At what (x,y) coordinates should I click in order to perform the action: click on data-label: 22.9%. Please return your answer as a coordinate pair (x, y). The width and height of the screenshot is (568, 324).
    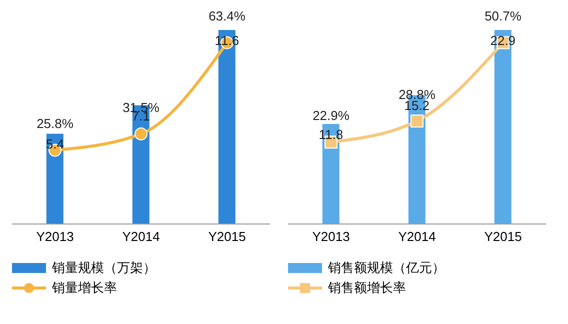
    Looking at the image, I should click on (331, 116).